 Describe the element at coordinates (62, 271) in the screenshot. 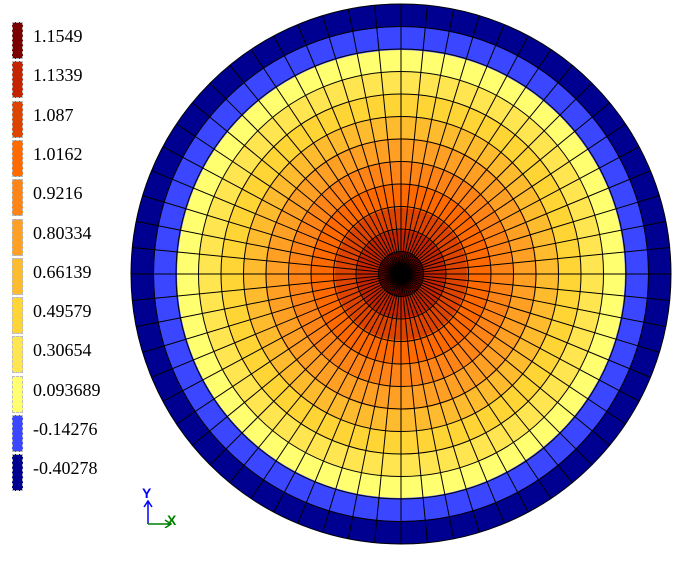

I see `legend-label: 0.66139` at that location.